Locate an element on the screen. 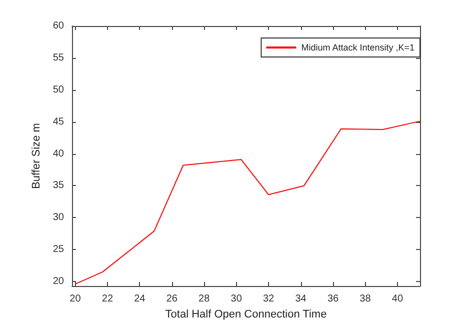 This screenshot has height=334, width=474. y-tick-label: 60 is located at coordinates (58, 26).